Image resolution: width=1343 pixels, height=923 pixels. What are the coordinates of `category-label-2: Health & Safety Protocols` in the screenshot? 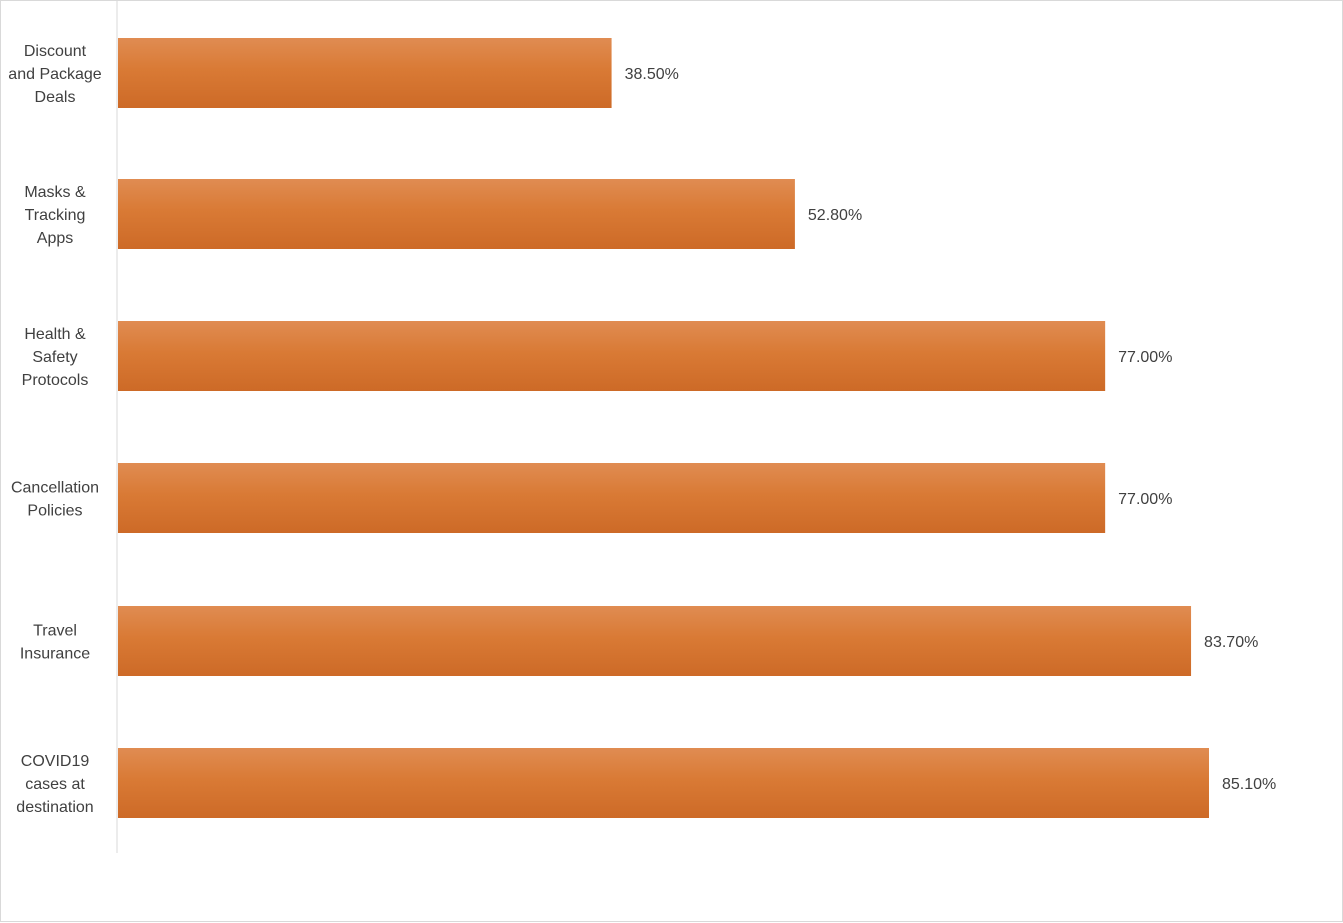 It's located at (55, 357).